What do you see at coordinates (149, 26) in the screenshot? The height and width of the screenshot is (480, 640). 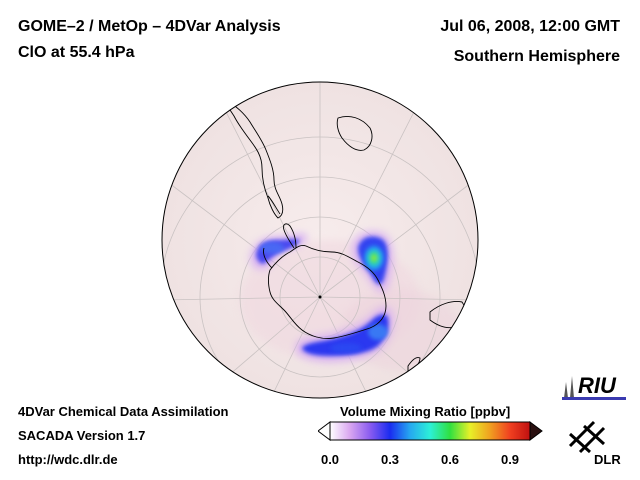 I see `title-line1: GOME–2 / MetOp – 4DVar Analysis` at bounding box center [149, 26].